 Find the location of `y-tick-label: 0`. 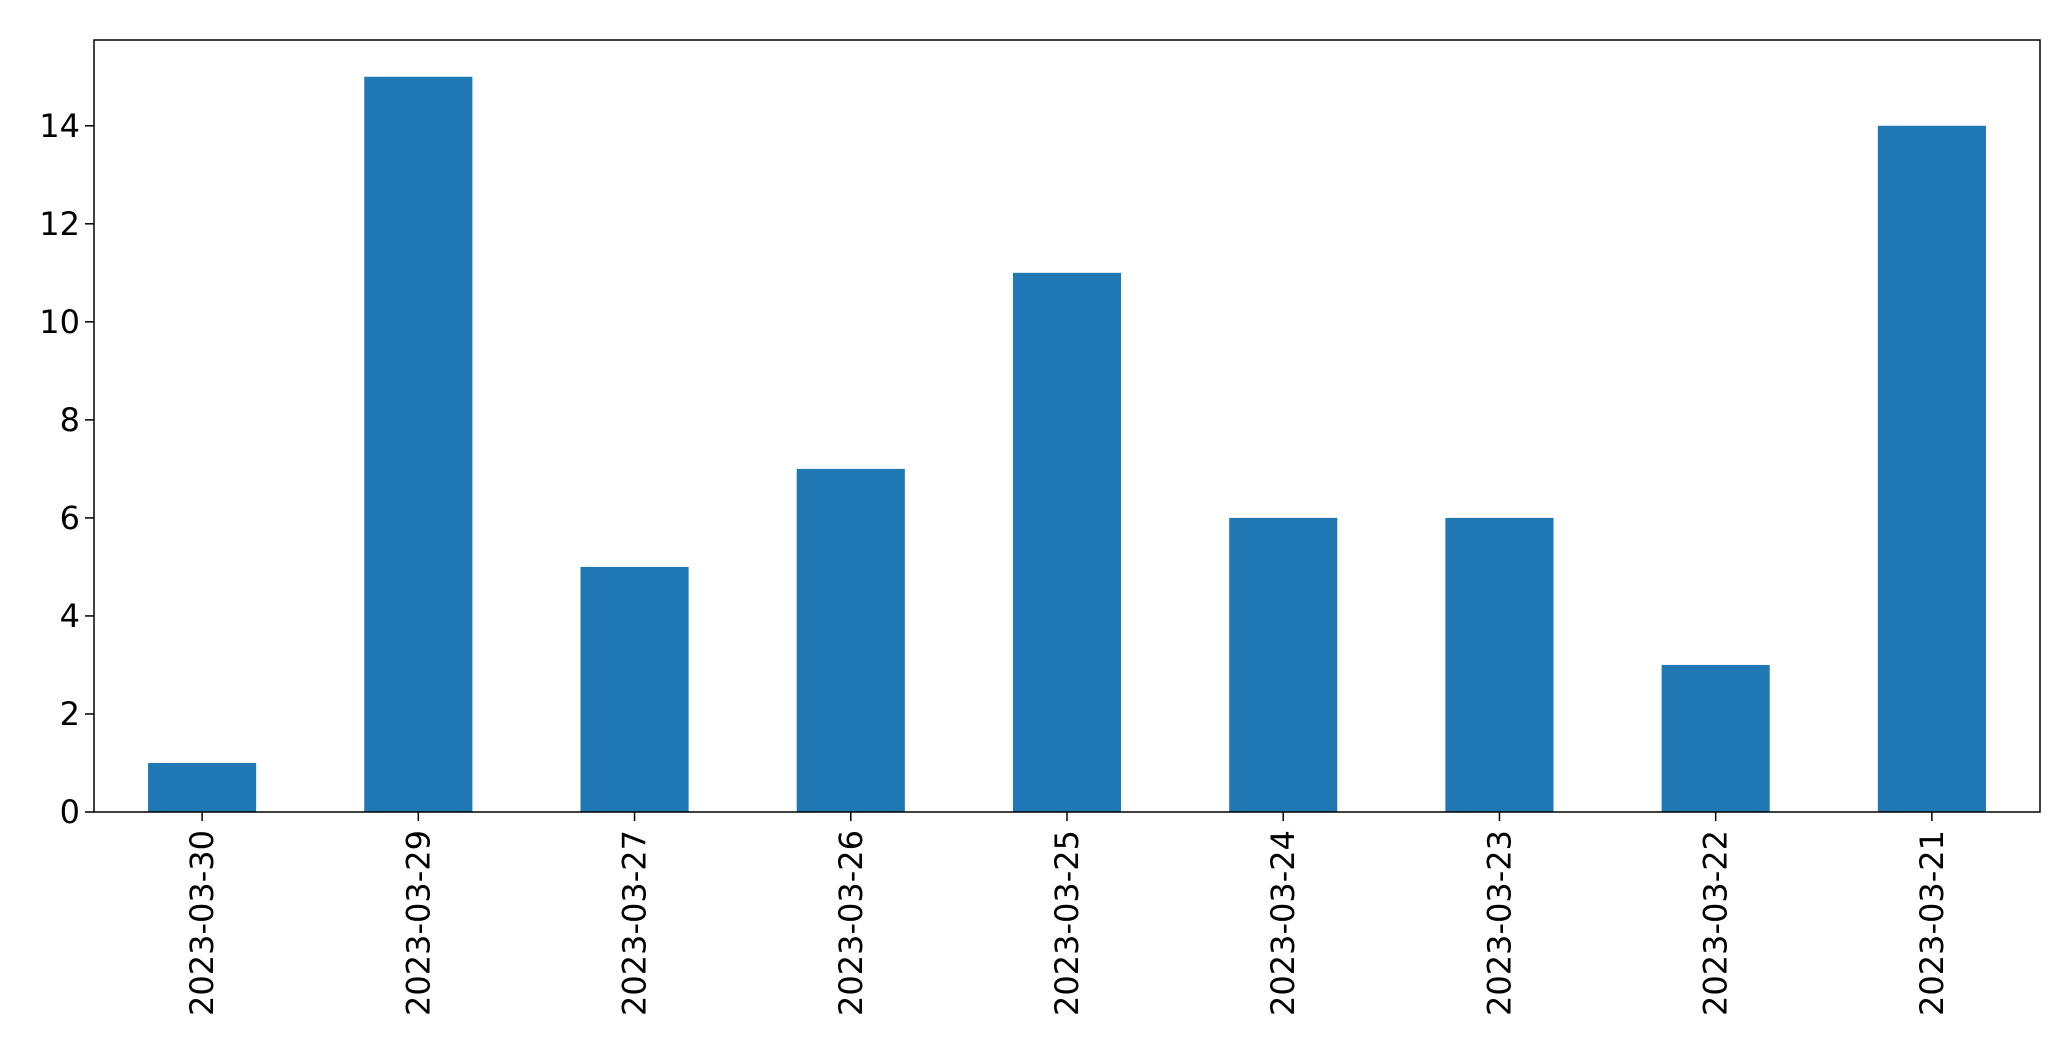

y-tick-label: 0 is located at coordinates (70, 812).